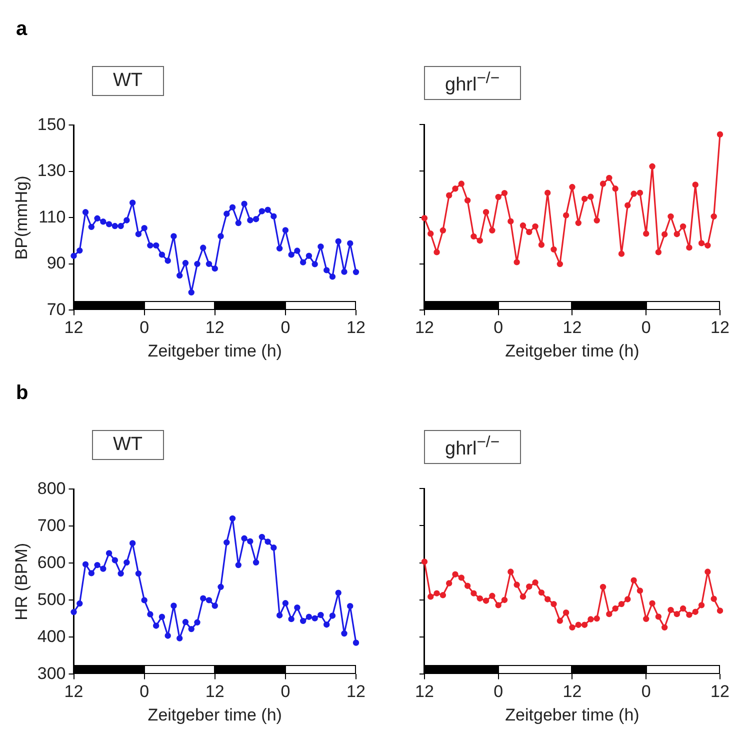 The image size is (734, 742). I want to click on y-tick-label: 150, so click(51, 124).